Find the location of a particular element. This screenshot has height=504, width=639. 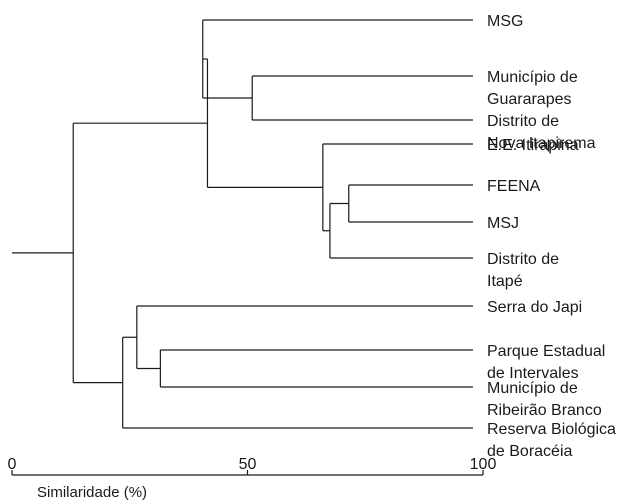

x-tick-label-100: 100 is located at coordinates (483, 464).